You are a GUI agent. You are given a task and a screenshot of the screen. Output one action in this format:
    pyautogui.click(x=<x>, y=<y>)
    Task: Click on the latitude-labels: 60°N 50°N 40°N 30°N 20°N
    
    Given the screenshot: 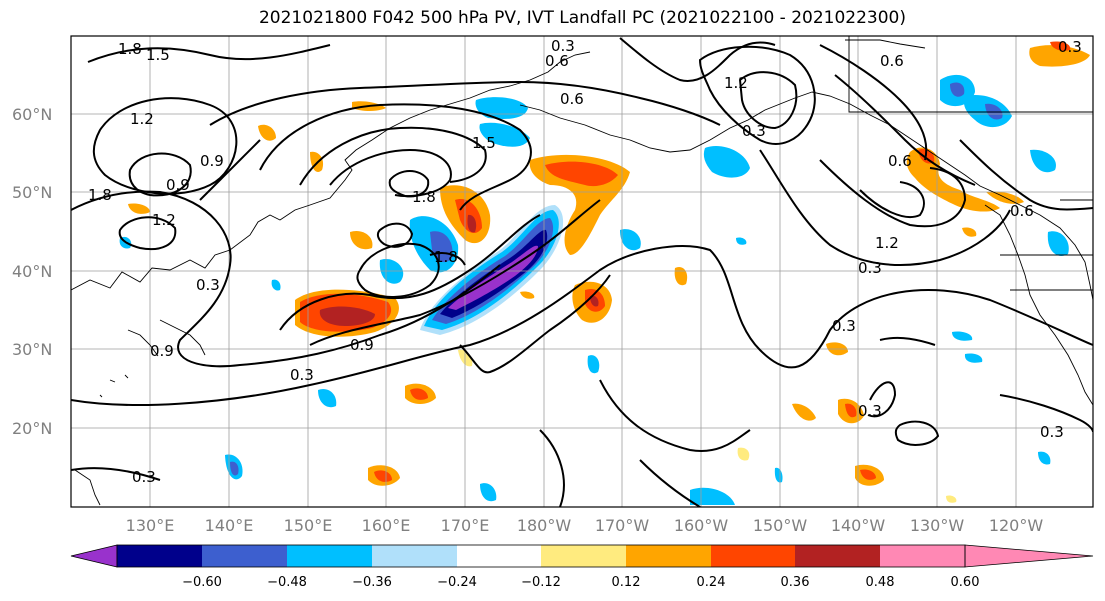 What is the action you would take?
    pyautogui.click(x=32, y=271)
    